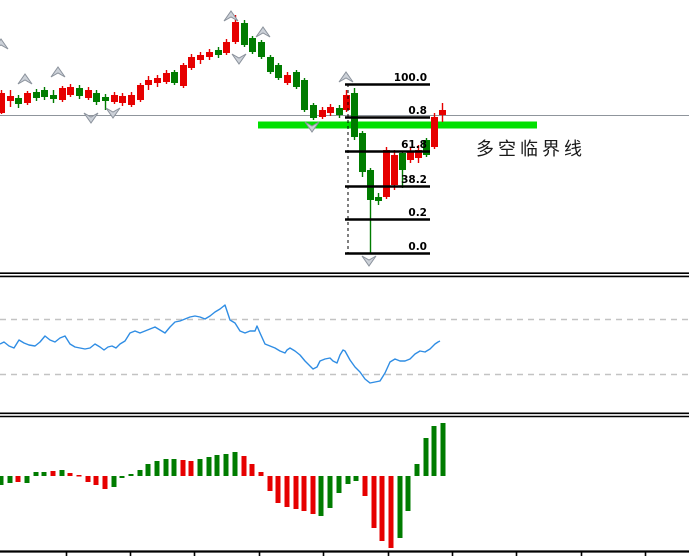 This screenshot has height=556, width=689. What do you see at coordinates (397, 125) in the screenshot?
I see `critical-line` at bounding box center [397, 125].